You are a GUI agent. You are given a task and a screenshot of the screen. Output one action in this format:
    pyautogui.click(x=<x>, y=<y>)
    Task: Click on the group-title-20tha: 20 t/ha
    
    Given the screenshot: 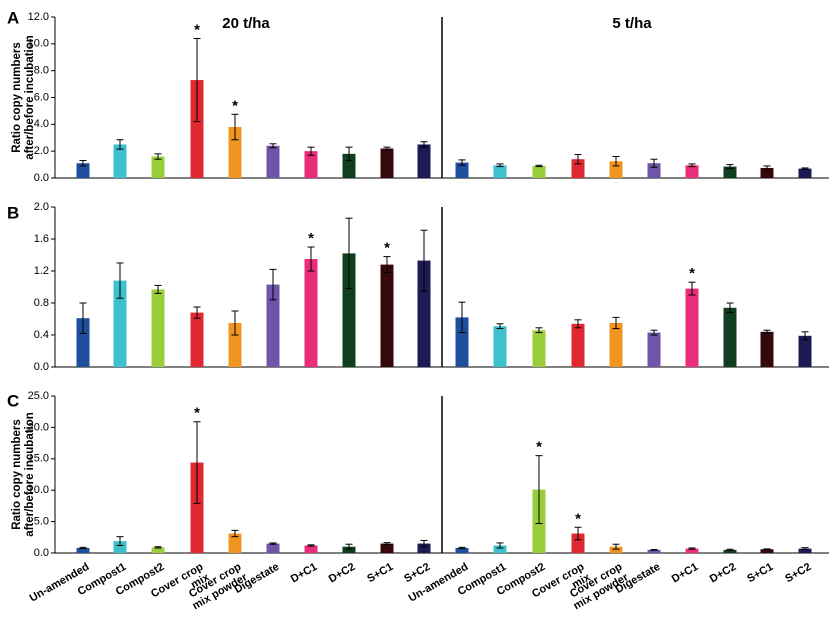 What is the action you would take?
    pyautogui.click(x=246, y=23)
    